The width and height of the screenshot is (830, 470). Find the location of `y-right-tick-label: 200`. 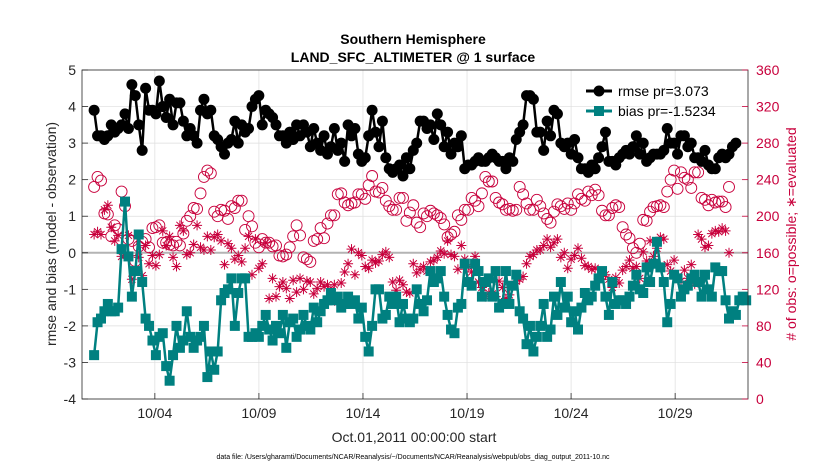

y-right-tick-label: 200 is located at coordinates (768, 216).